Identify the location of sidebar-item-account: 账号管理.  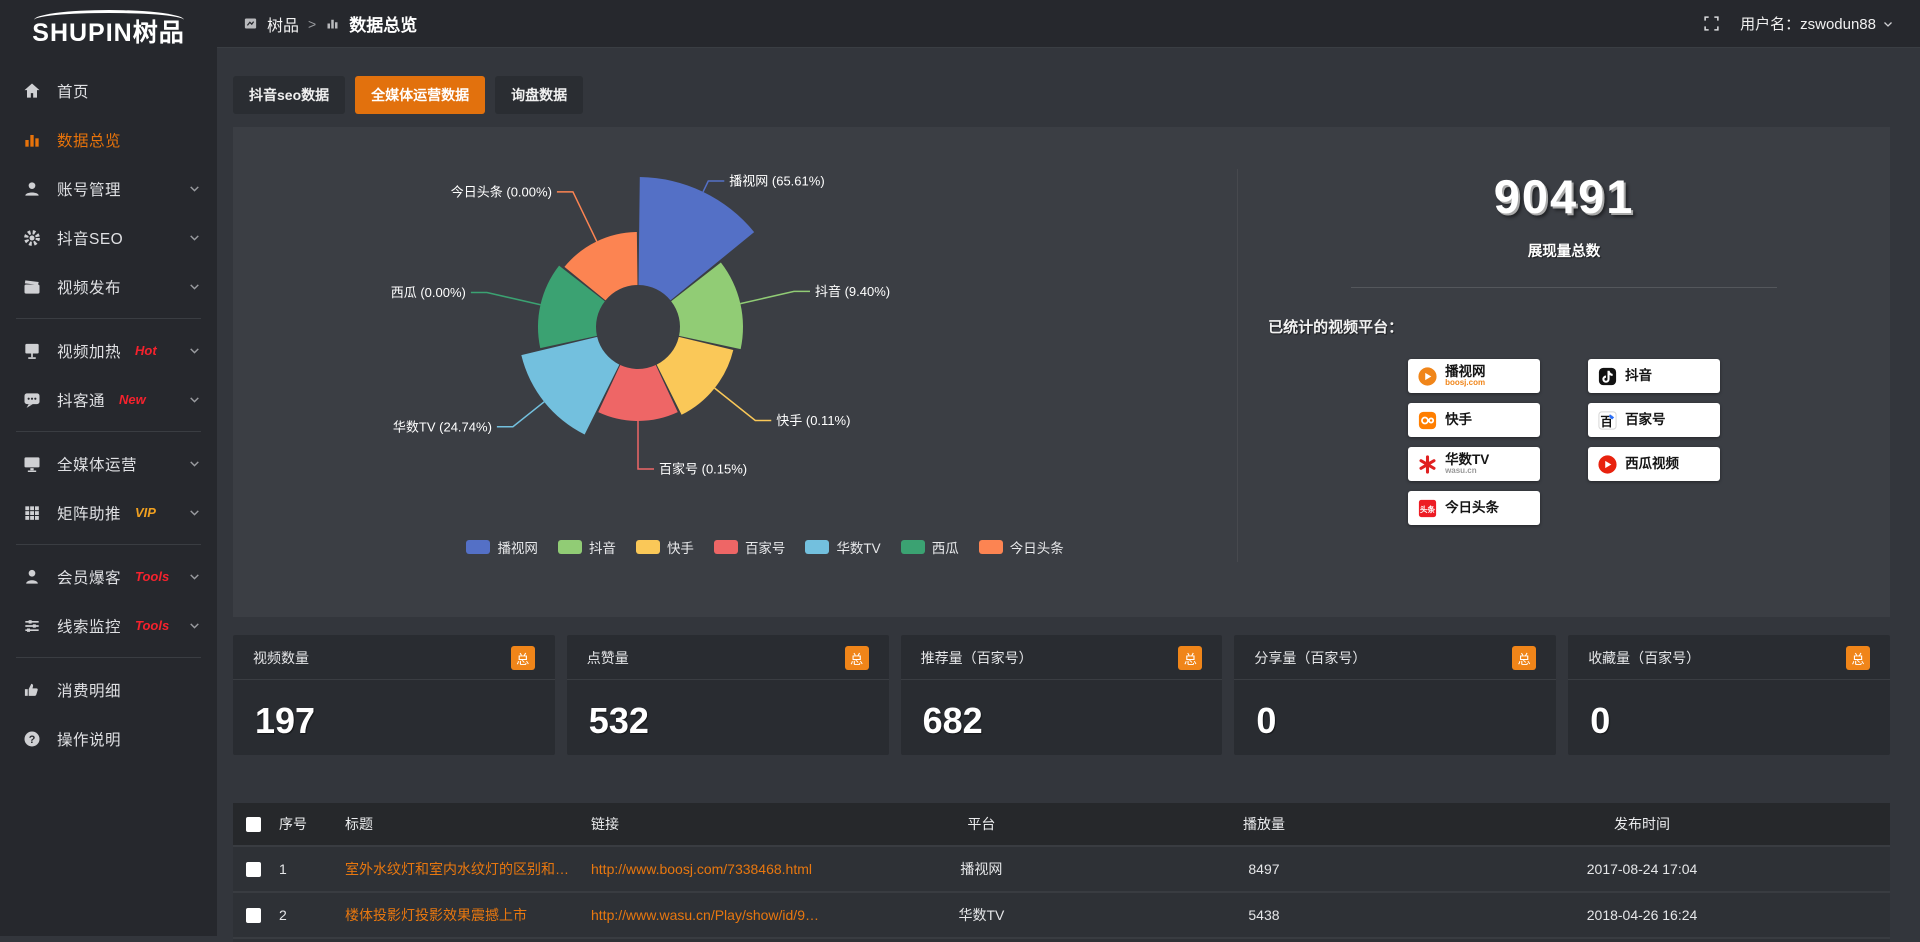
(108, 188).